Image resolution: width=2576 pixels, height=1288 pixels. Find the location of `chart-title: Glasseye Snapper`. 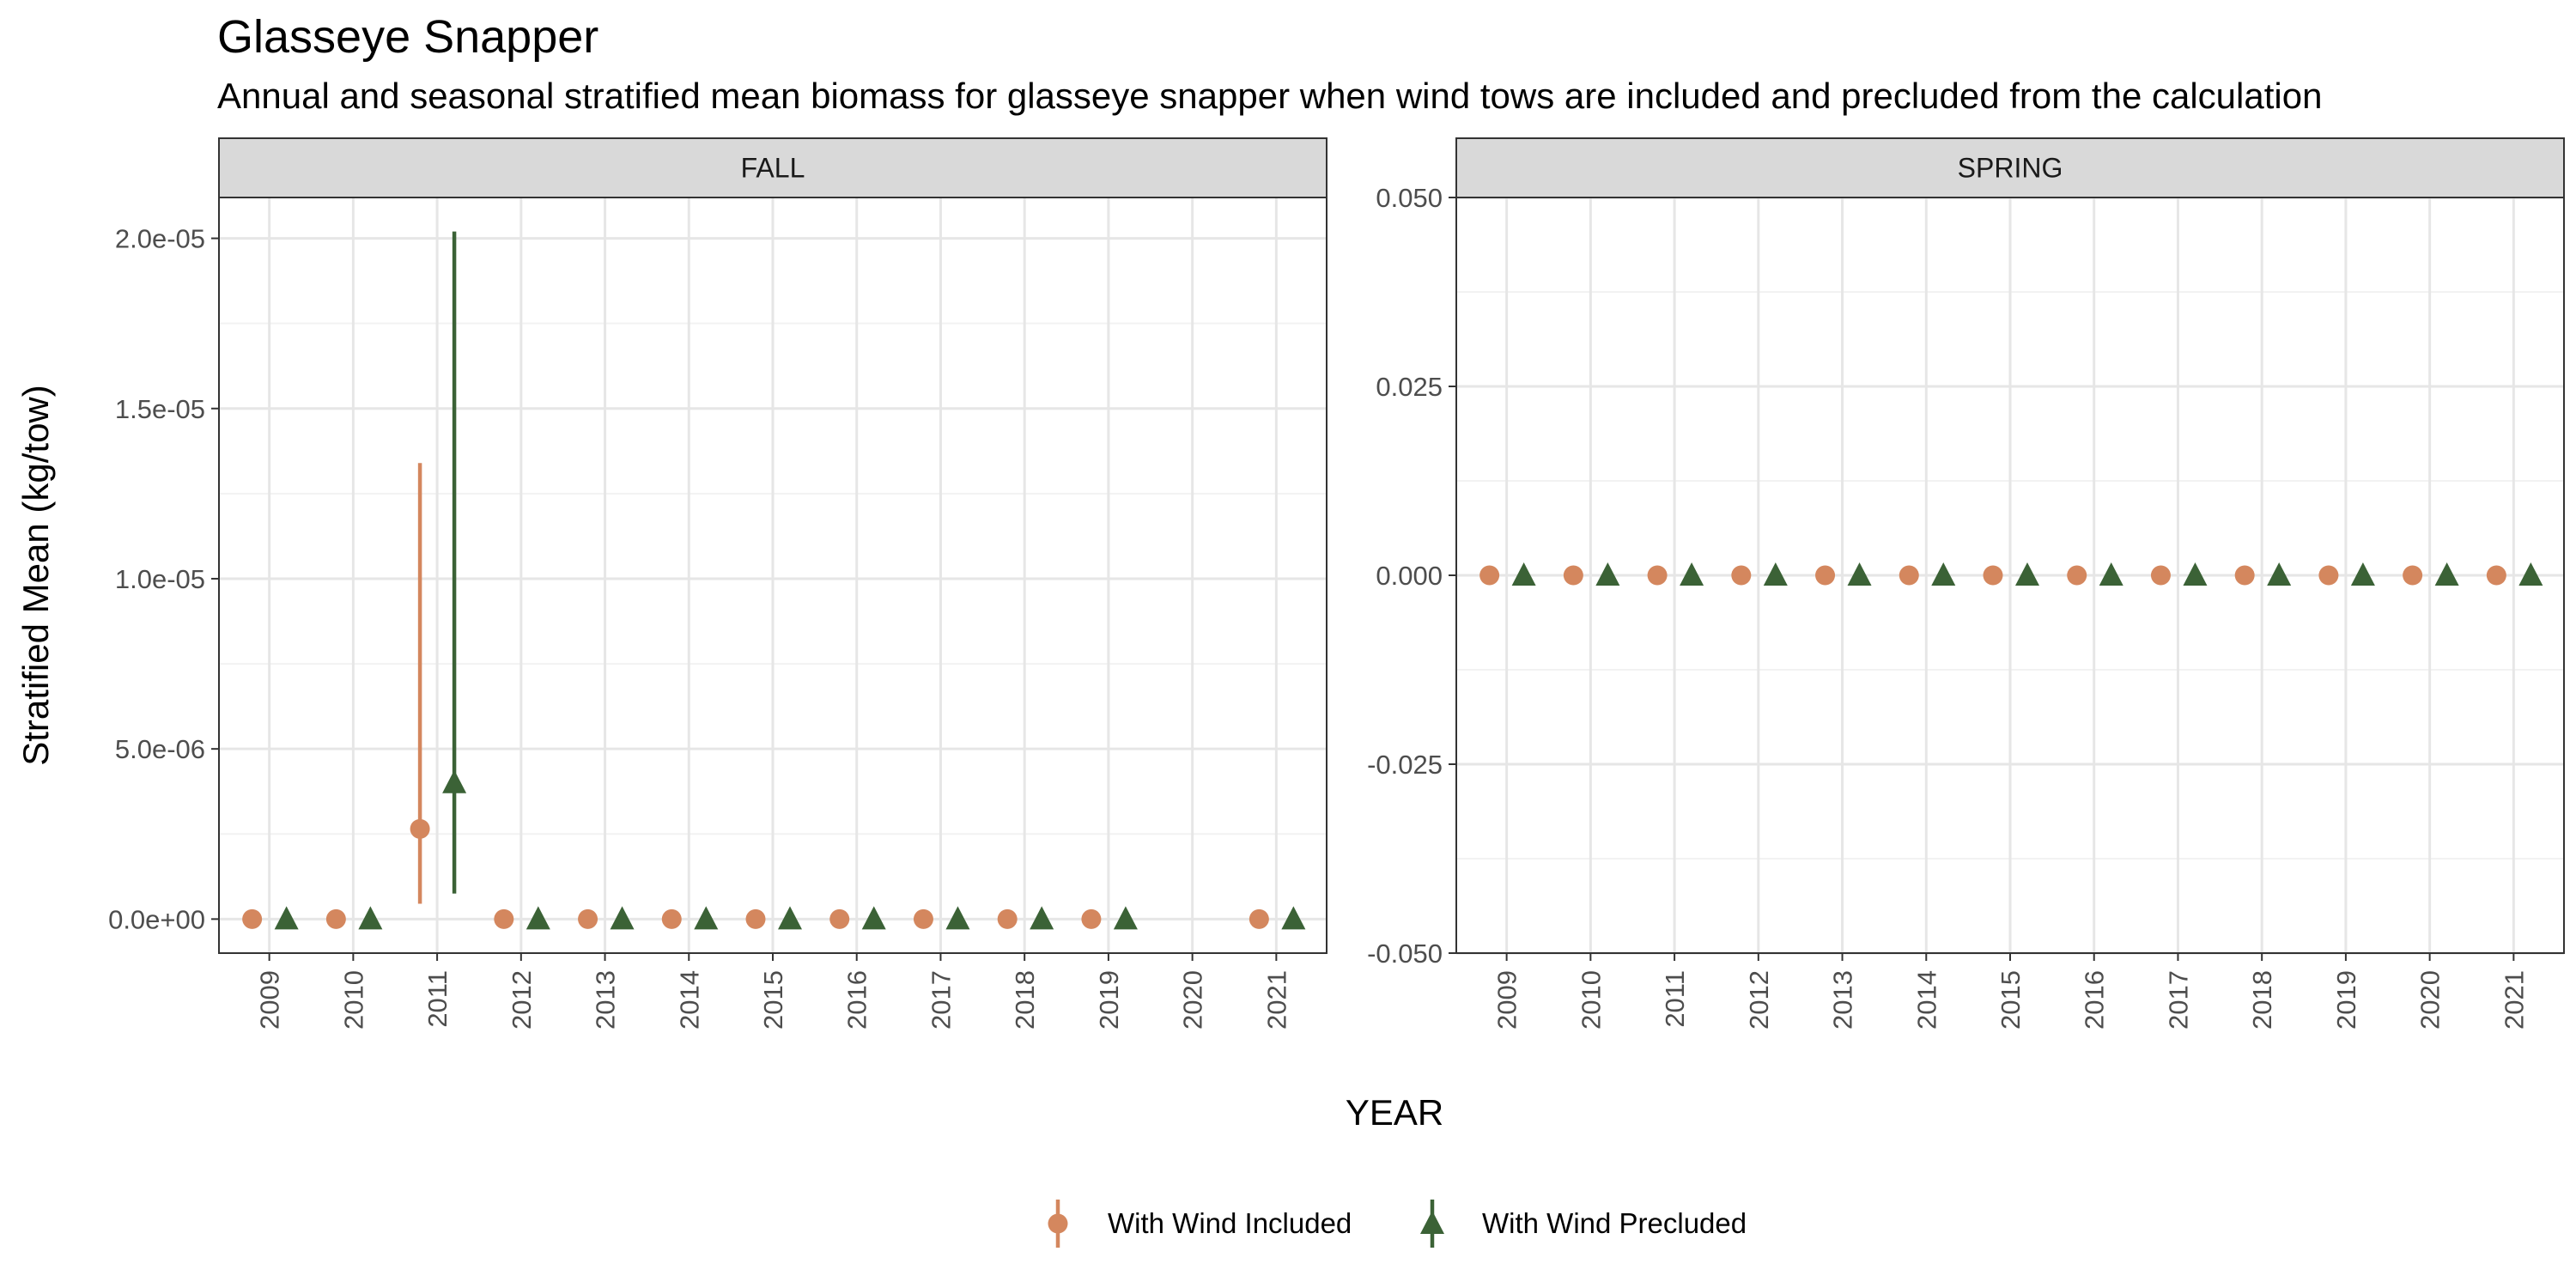

chart-title: Glasseye Snapper is located at coordinates (408, 37).